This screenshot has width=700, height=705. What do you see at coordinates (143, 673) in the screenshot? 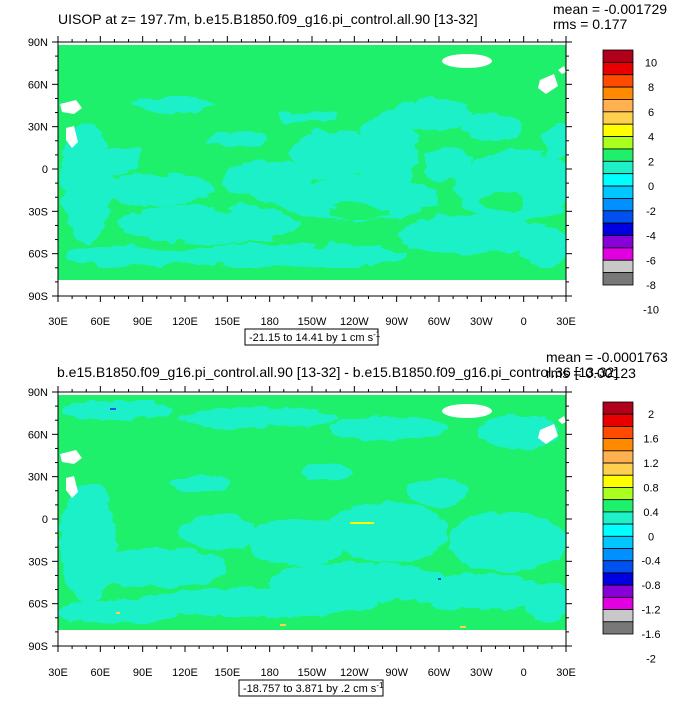
I see `lon-tick-label: 90E` at bounding box center [143, 673].